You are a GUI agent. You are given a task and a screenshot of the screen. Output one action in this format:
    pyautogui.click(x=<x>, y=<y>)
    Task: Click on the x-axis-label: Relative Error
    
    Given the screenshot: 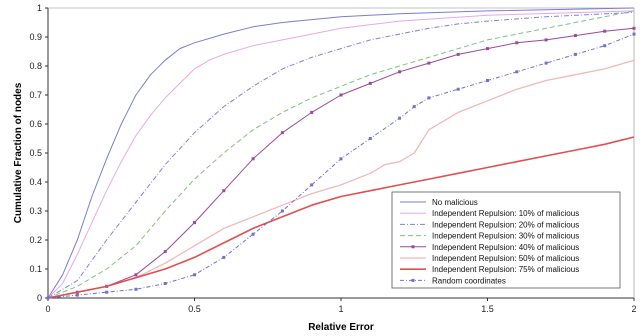 What is the action you would take?
    pyautogui.click(x=341, y=327)
    